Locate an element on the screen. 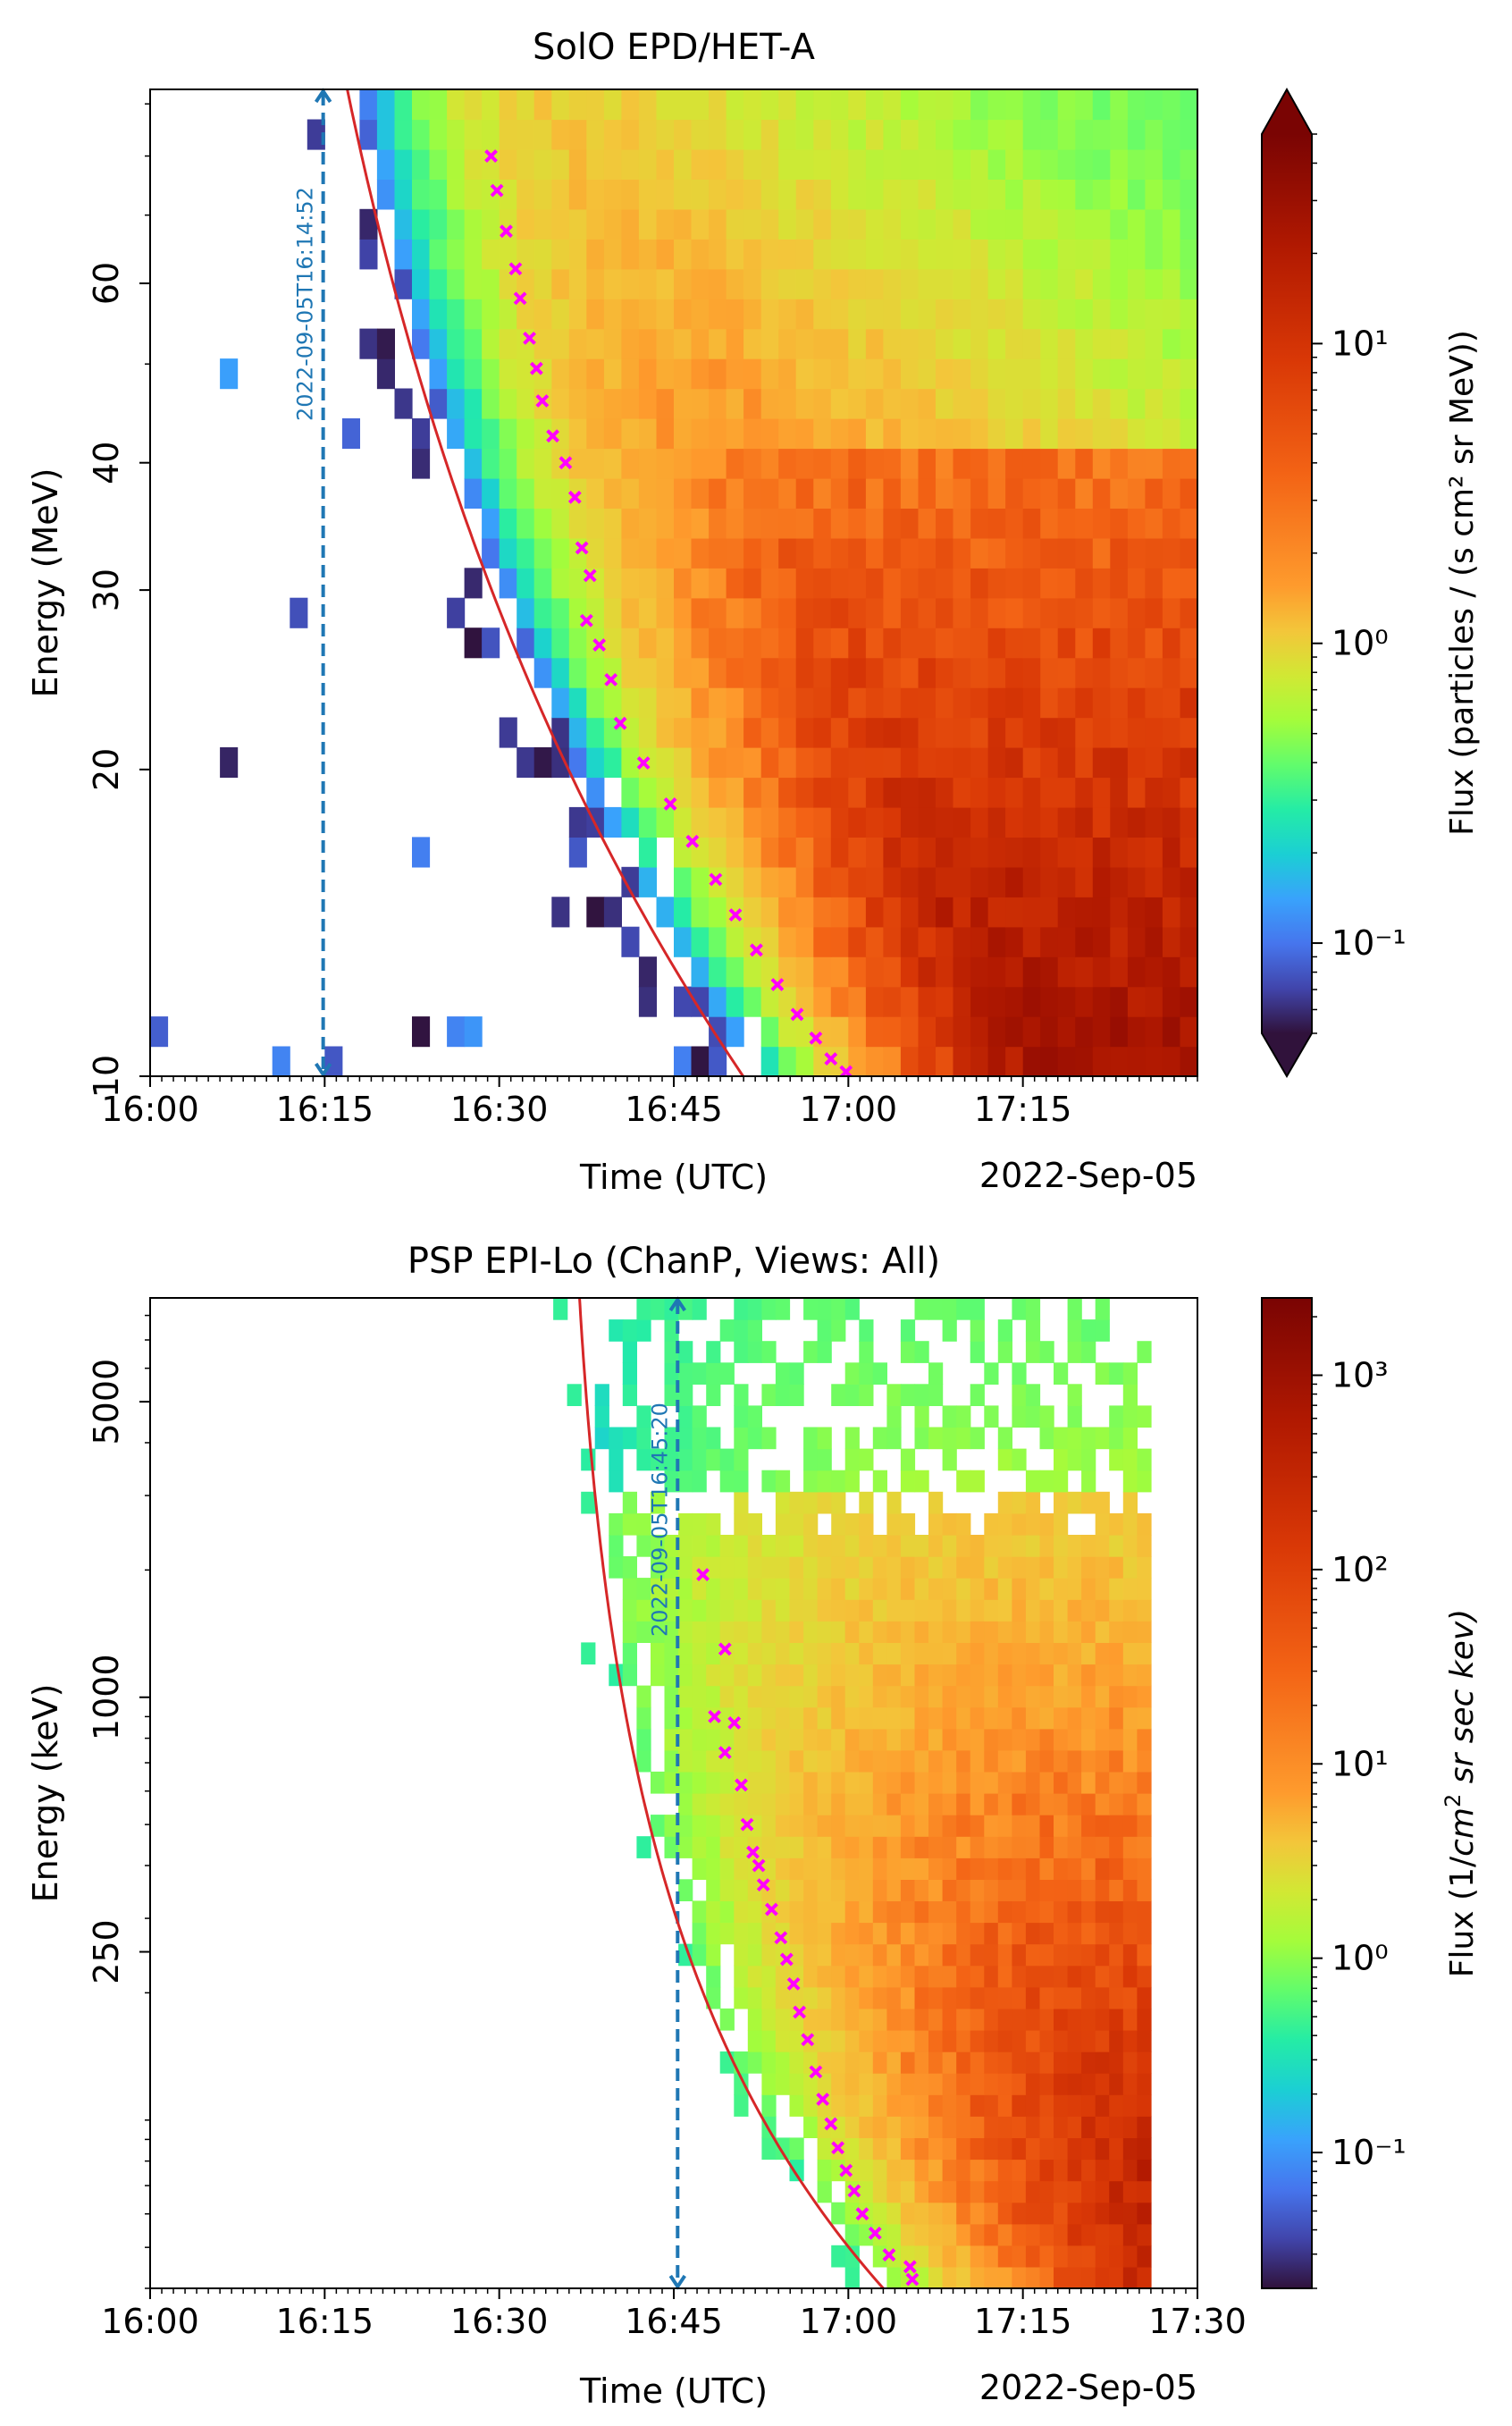  panel1-colorbar-label: Flux (particles / (s cm² sr MeV)) is located at coordinates (1462, 583).